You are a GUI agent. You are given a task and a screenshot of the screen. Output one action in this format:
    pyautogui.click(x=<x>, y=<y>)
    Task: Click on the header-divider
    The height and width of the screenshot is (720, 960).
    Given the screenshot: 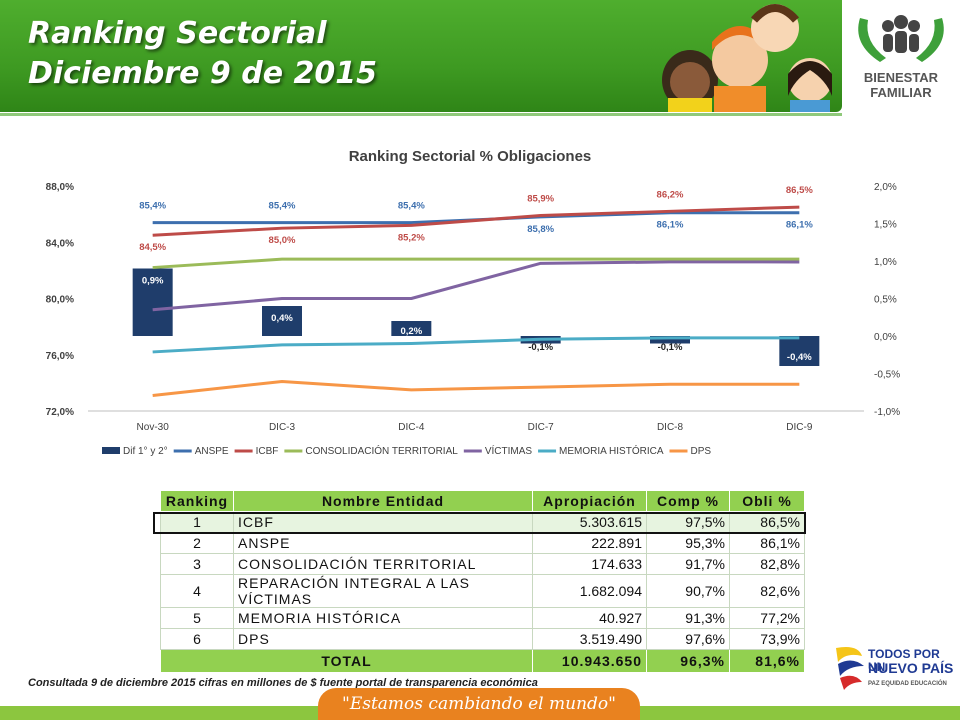 What is the action you would take?
    pyautogui.click(x=421, y=114)
    